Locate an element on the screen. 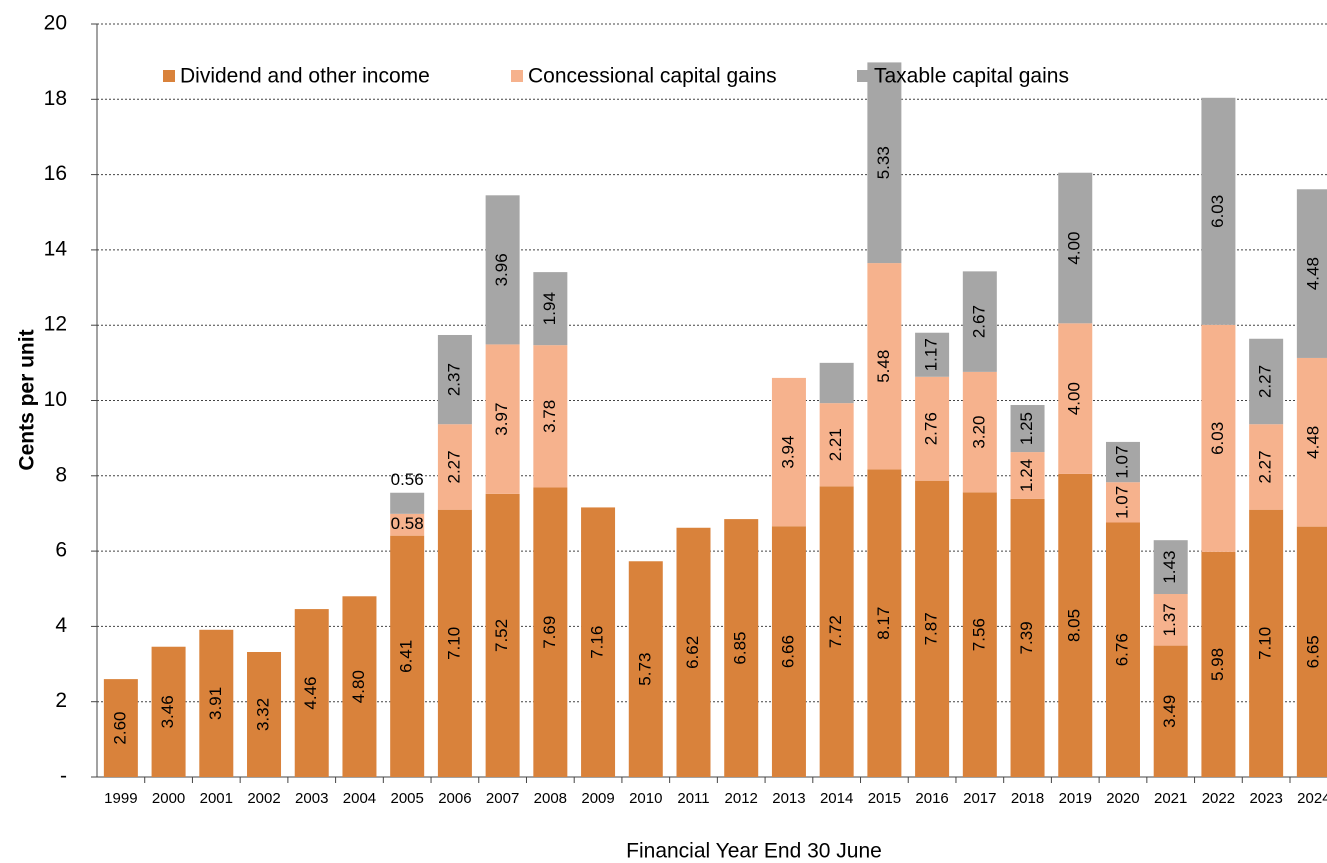 The height and width of the screenshot is (863, 1327). data-label: 6.85 is located at coordinates (740, 648).